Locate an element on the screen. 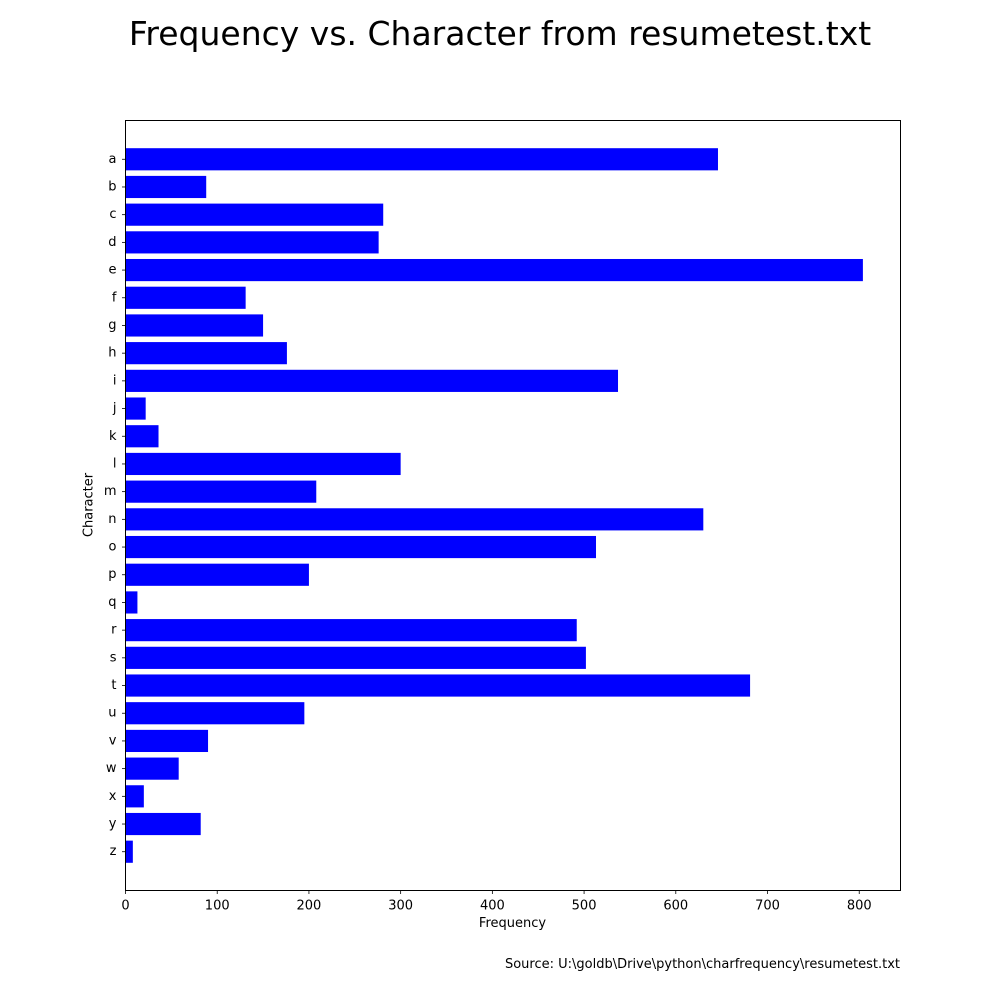 This screenshot has width=1000, height=1000. y-tick-label: a is located at coordinates (113, 159).